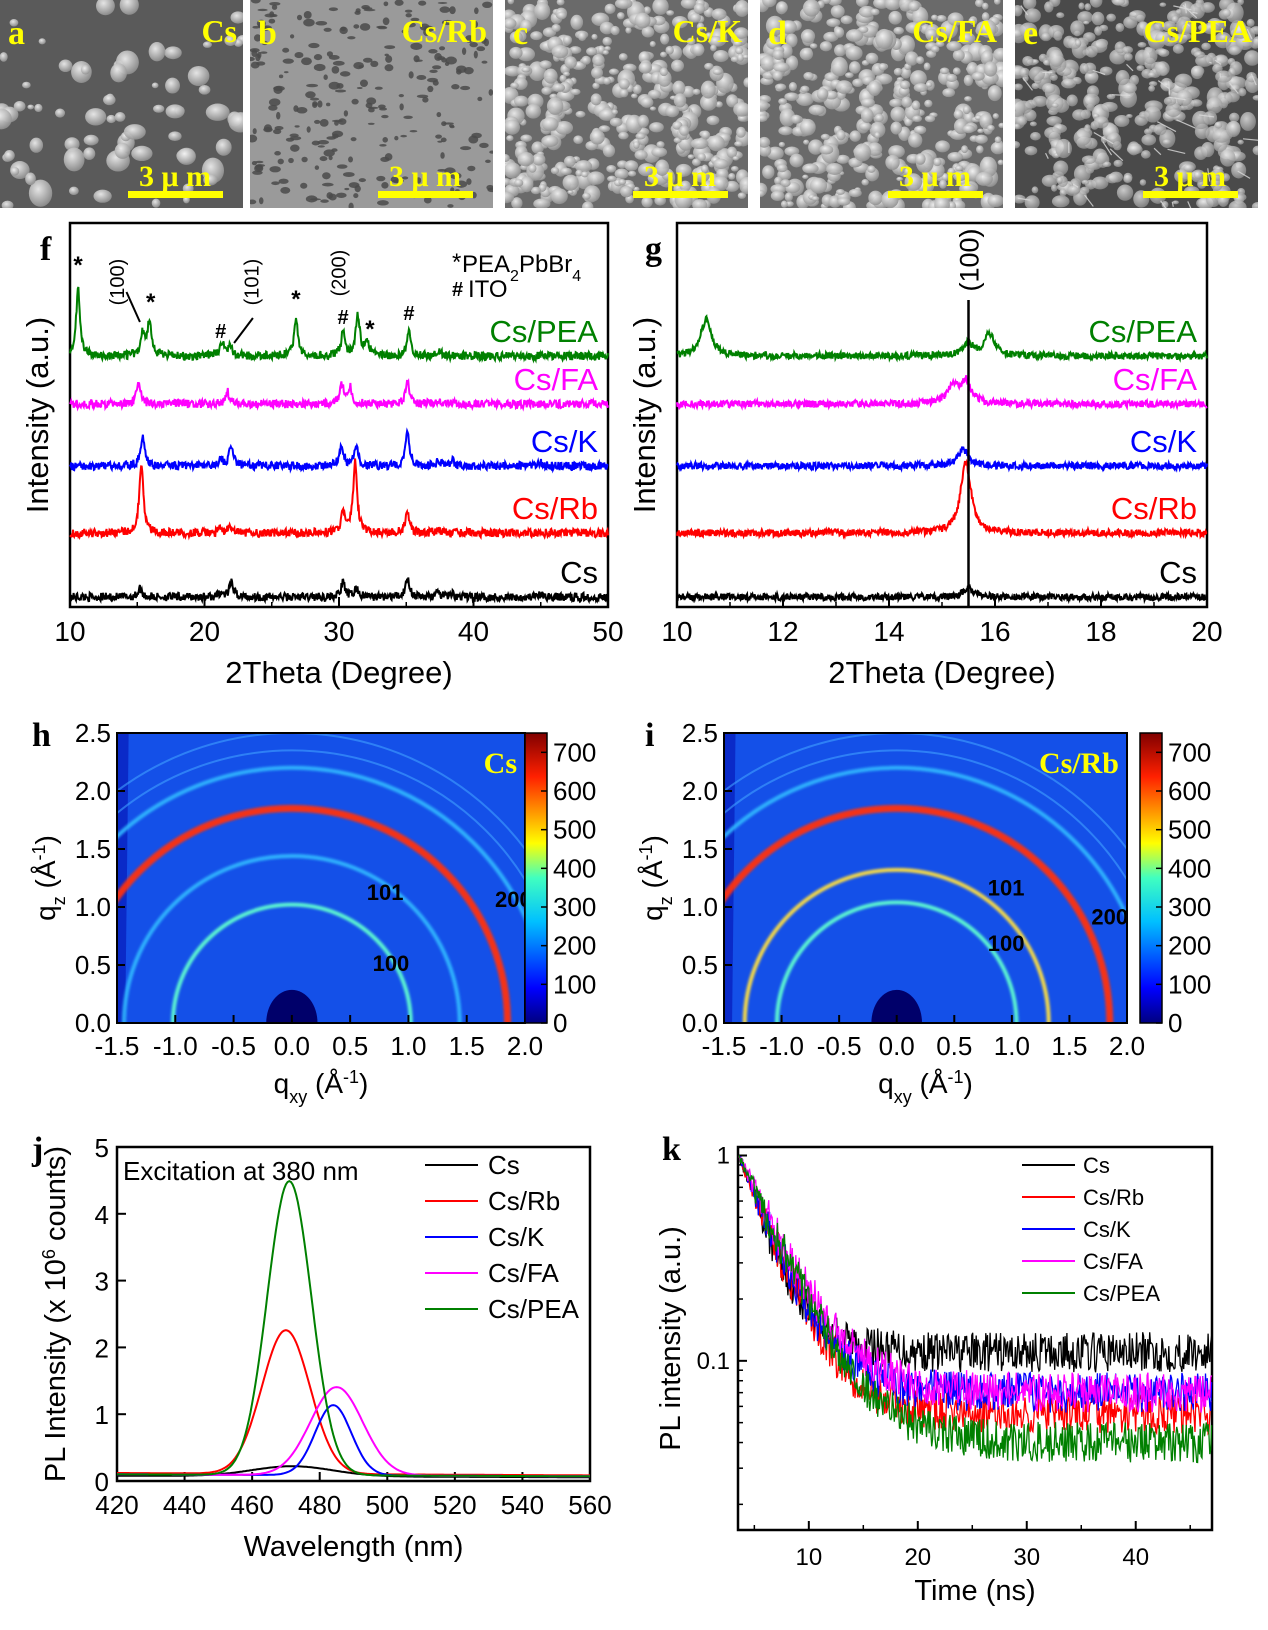 Image resolution: width=1268 pixels, height=1630 pixels. I want to click on scale-bar-label: 3 μ m, so click(680, 176).